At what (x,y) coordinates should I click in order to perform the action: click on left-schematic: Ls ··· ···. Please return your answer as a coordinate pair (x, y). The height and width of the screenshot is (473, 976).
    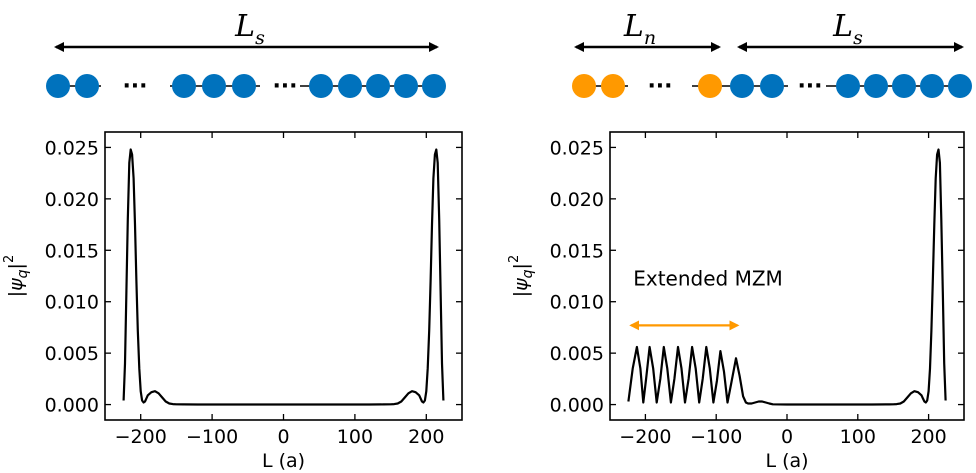
    Looking at the image, I should click on (246, 54).